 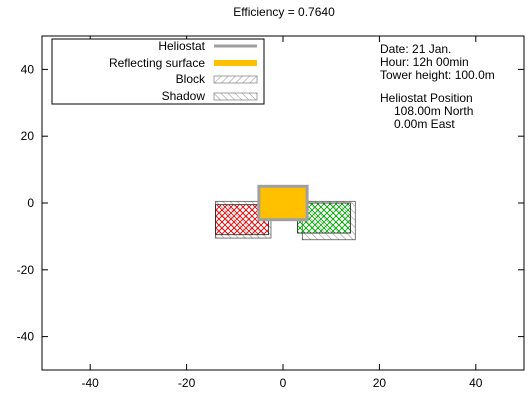 What do you see at coordinates (91, 383) in the screenshot?
I see `x-tick-label: -40` at bounding box center [91, 383].